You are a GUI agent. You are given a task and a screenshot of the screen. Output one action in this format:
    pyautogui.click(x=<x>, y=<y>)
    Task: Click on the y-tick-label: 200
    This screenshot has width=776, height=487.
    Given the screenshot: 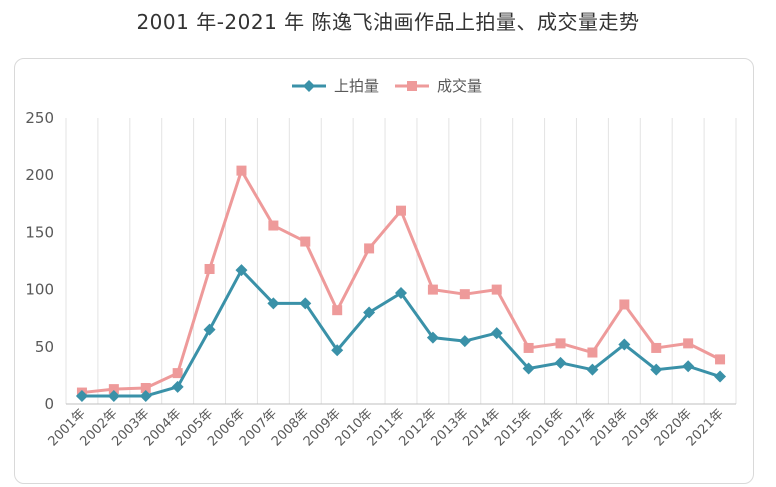 What is the action you would take?
    pyautogui.click(x=39, y=175)
    